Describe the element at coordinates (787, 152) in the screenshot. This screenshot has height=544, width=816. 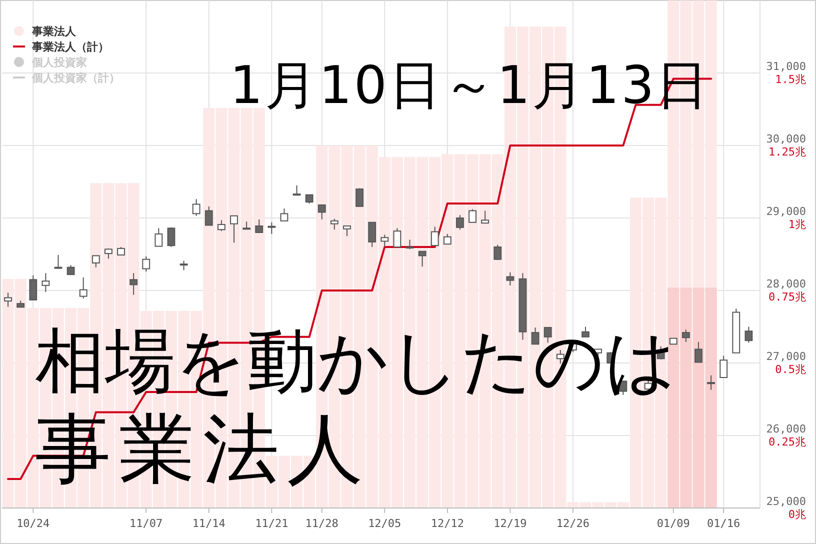
I see `y2-tick-label: 1.25兆` at that location.